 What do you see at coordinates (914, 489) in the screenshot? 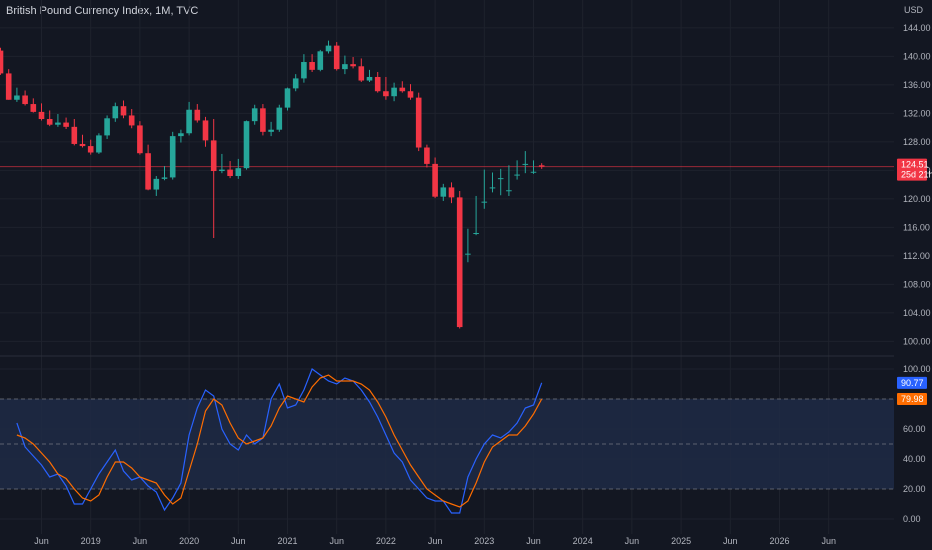
I see `oscillator-tick-label: 20.00` at bounding box center [914, 489].